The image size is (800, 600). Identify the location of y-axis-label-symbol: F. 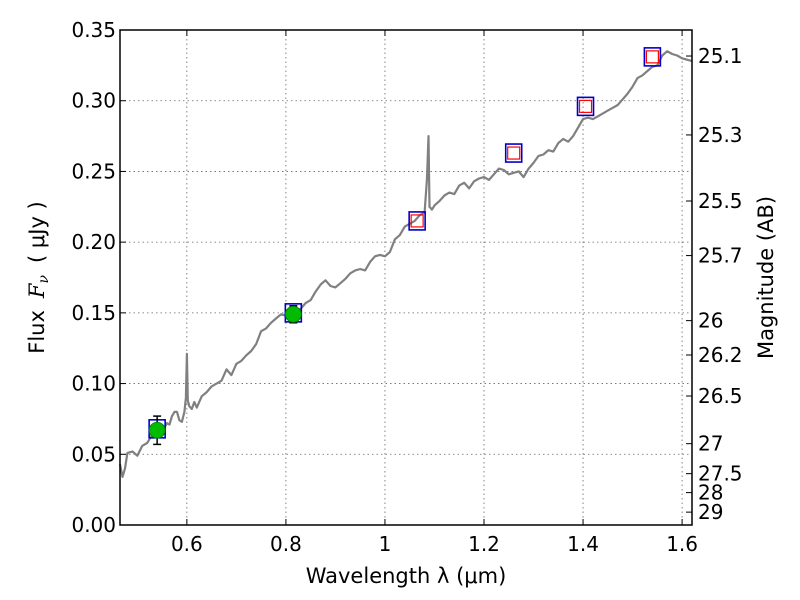
(37, 290).